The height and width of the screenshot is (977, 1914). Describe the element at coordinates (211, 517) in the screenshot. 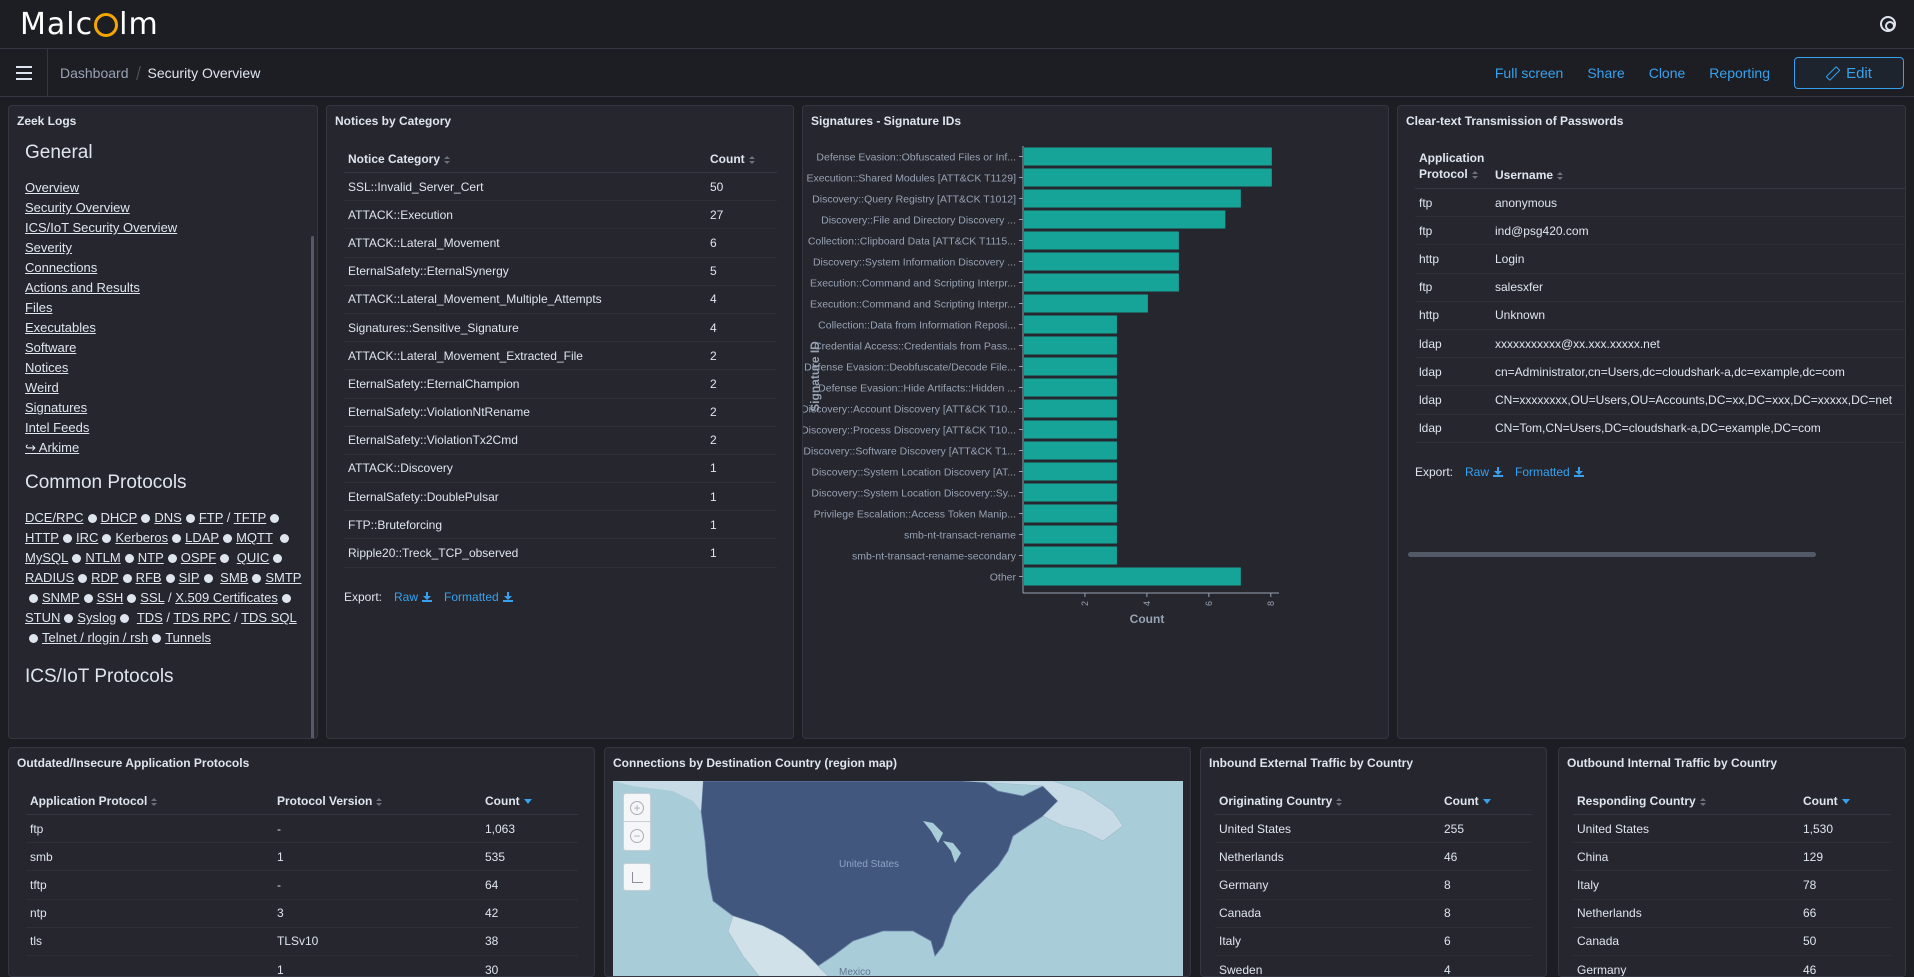

I see `proto-link: FTP` at that location.